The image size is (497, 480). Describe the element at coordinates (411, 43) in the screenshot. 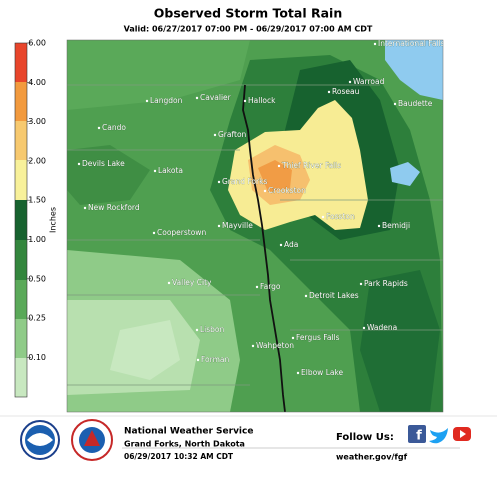

I see `city-label: International Falls` at that location.